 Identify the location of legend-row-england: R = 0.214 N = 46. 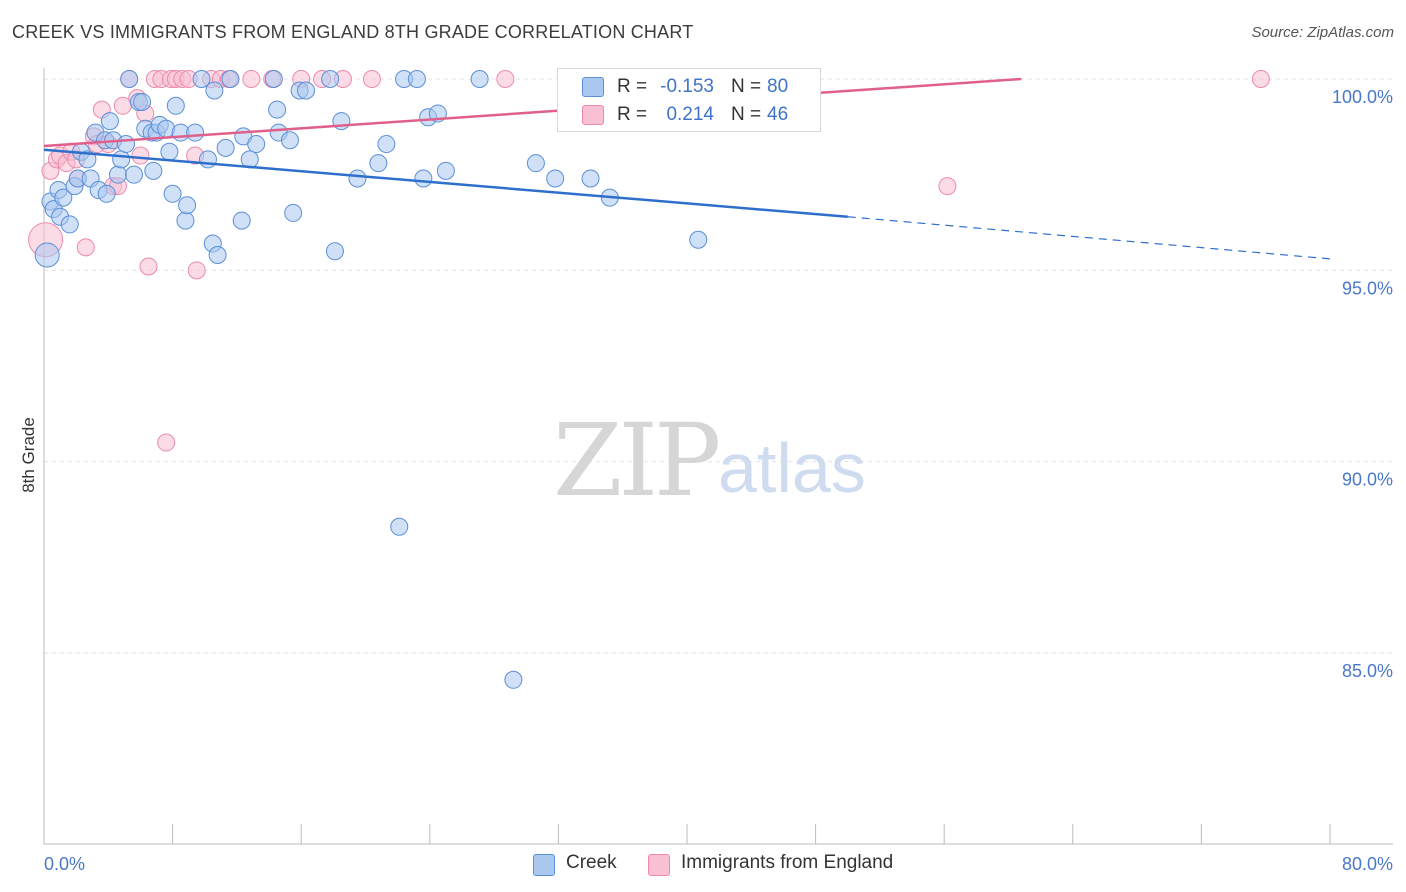
(689, 115).